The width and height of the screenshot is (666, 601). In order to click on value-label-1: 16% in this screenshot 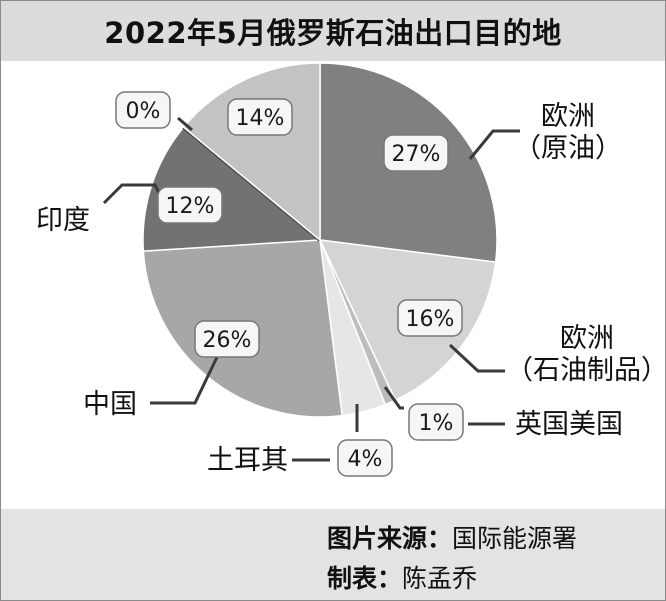, I will do `click(430, 319)`.